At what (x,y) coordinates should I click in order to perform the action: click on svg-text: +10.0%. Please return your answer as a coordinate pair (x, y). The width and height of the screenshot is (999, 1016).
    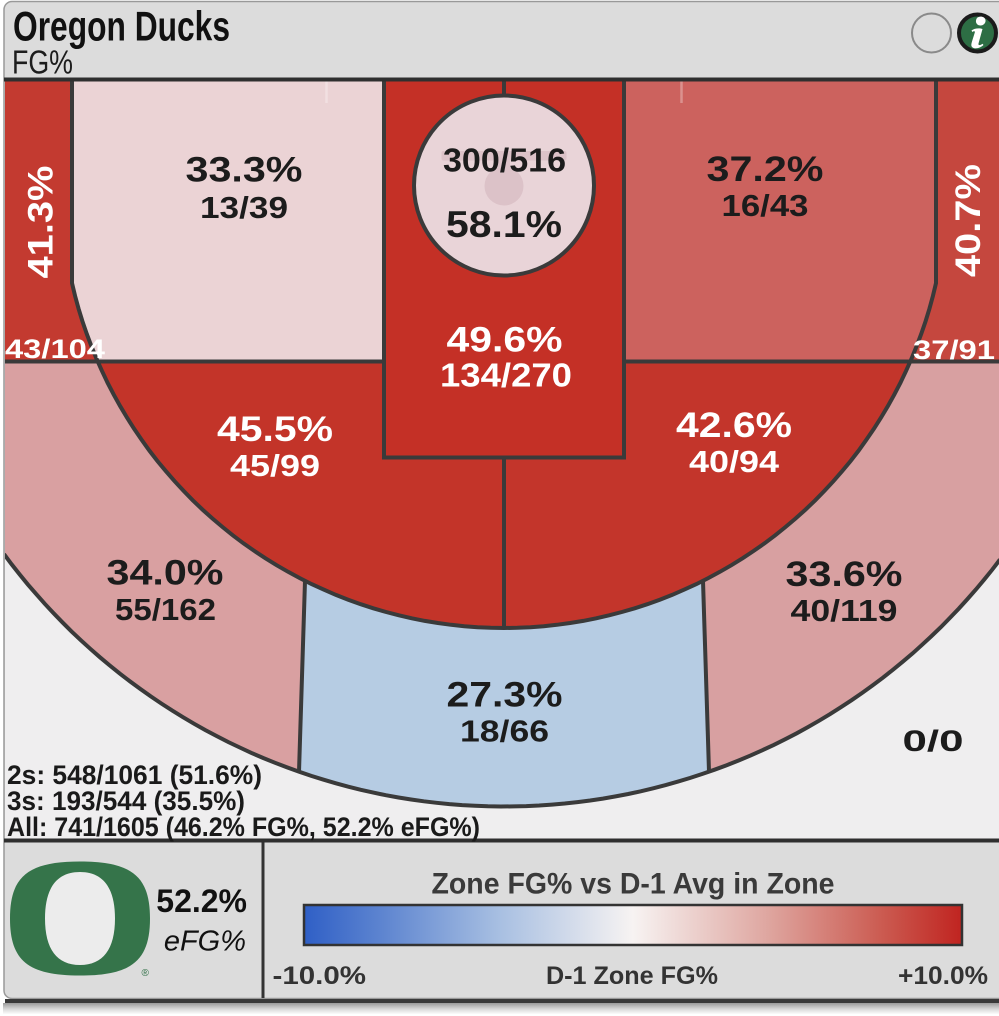
    Looking at the image, I should click on (943, 976).